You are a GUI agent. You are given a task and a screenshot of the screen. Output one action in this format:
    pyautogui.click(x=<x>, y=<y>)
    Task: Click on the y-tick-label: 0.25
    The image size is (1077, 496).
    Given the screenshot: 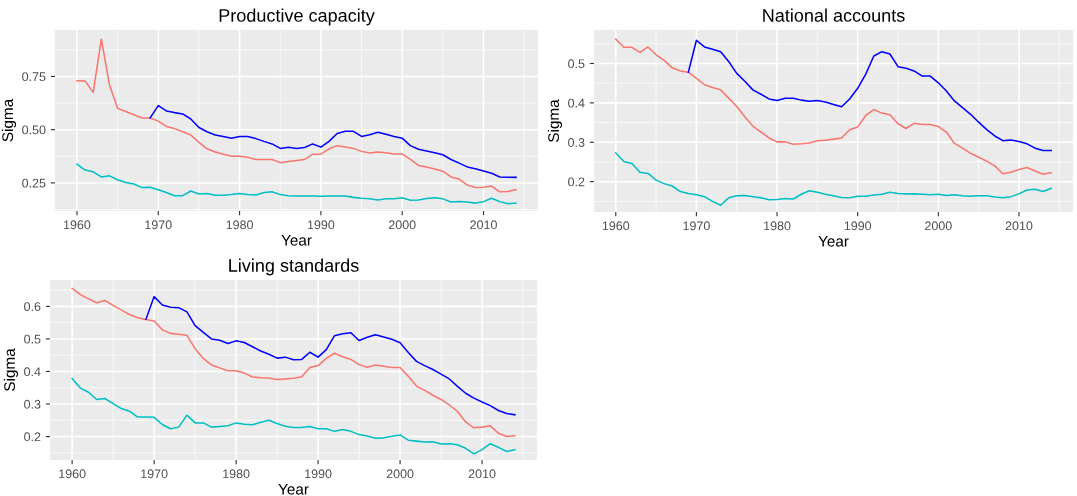 What is the action you would take?
    pyautogui.click(x=34, y=183)
    